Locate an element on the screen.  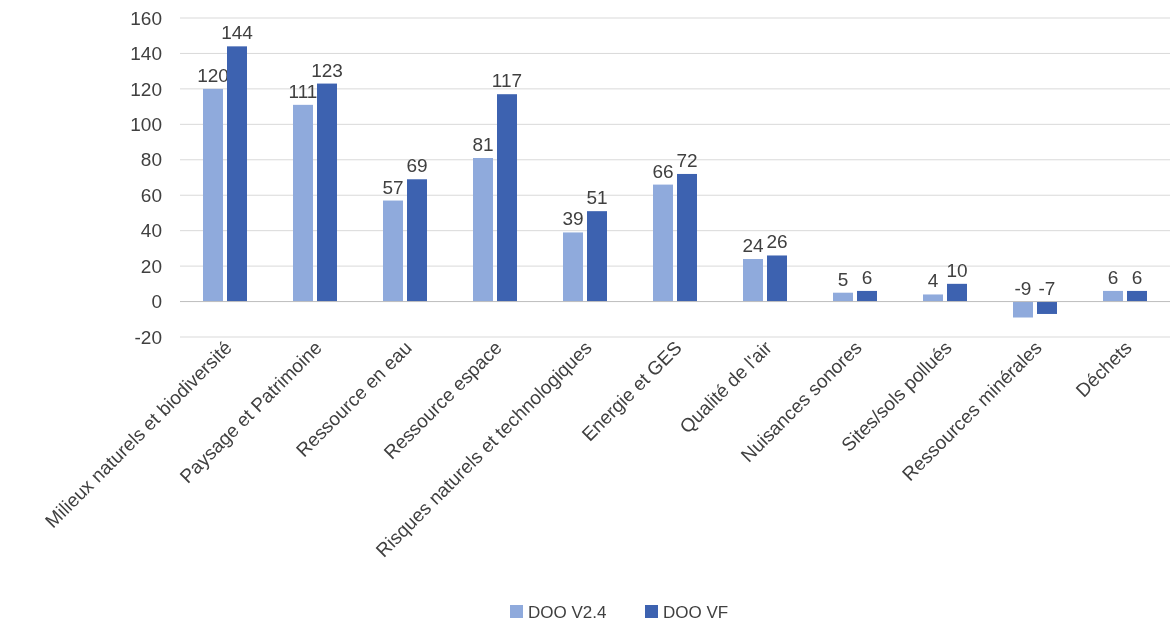
data-label: 69 is located at coordinates (417, 166).